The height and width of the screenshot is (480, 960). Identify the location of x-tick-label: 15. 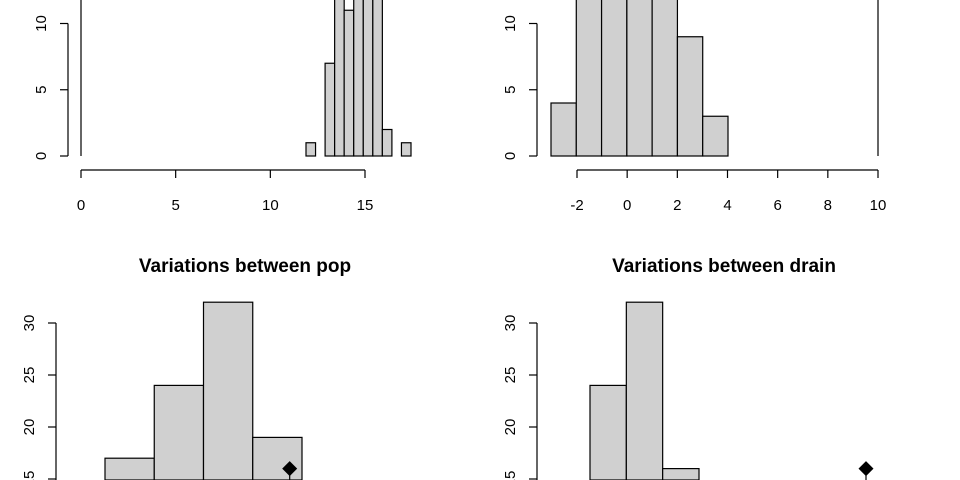
(365, 205).